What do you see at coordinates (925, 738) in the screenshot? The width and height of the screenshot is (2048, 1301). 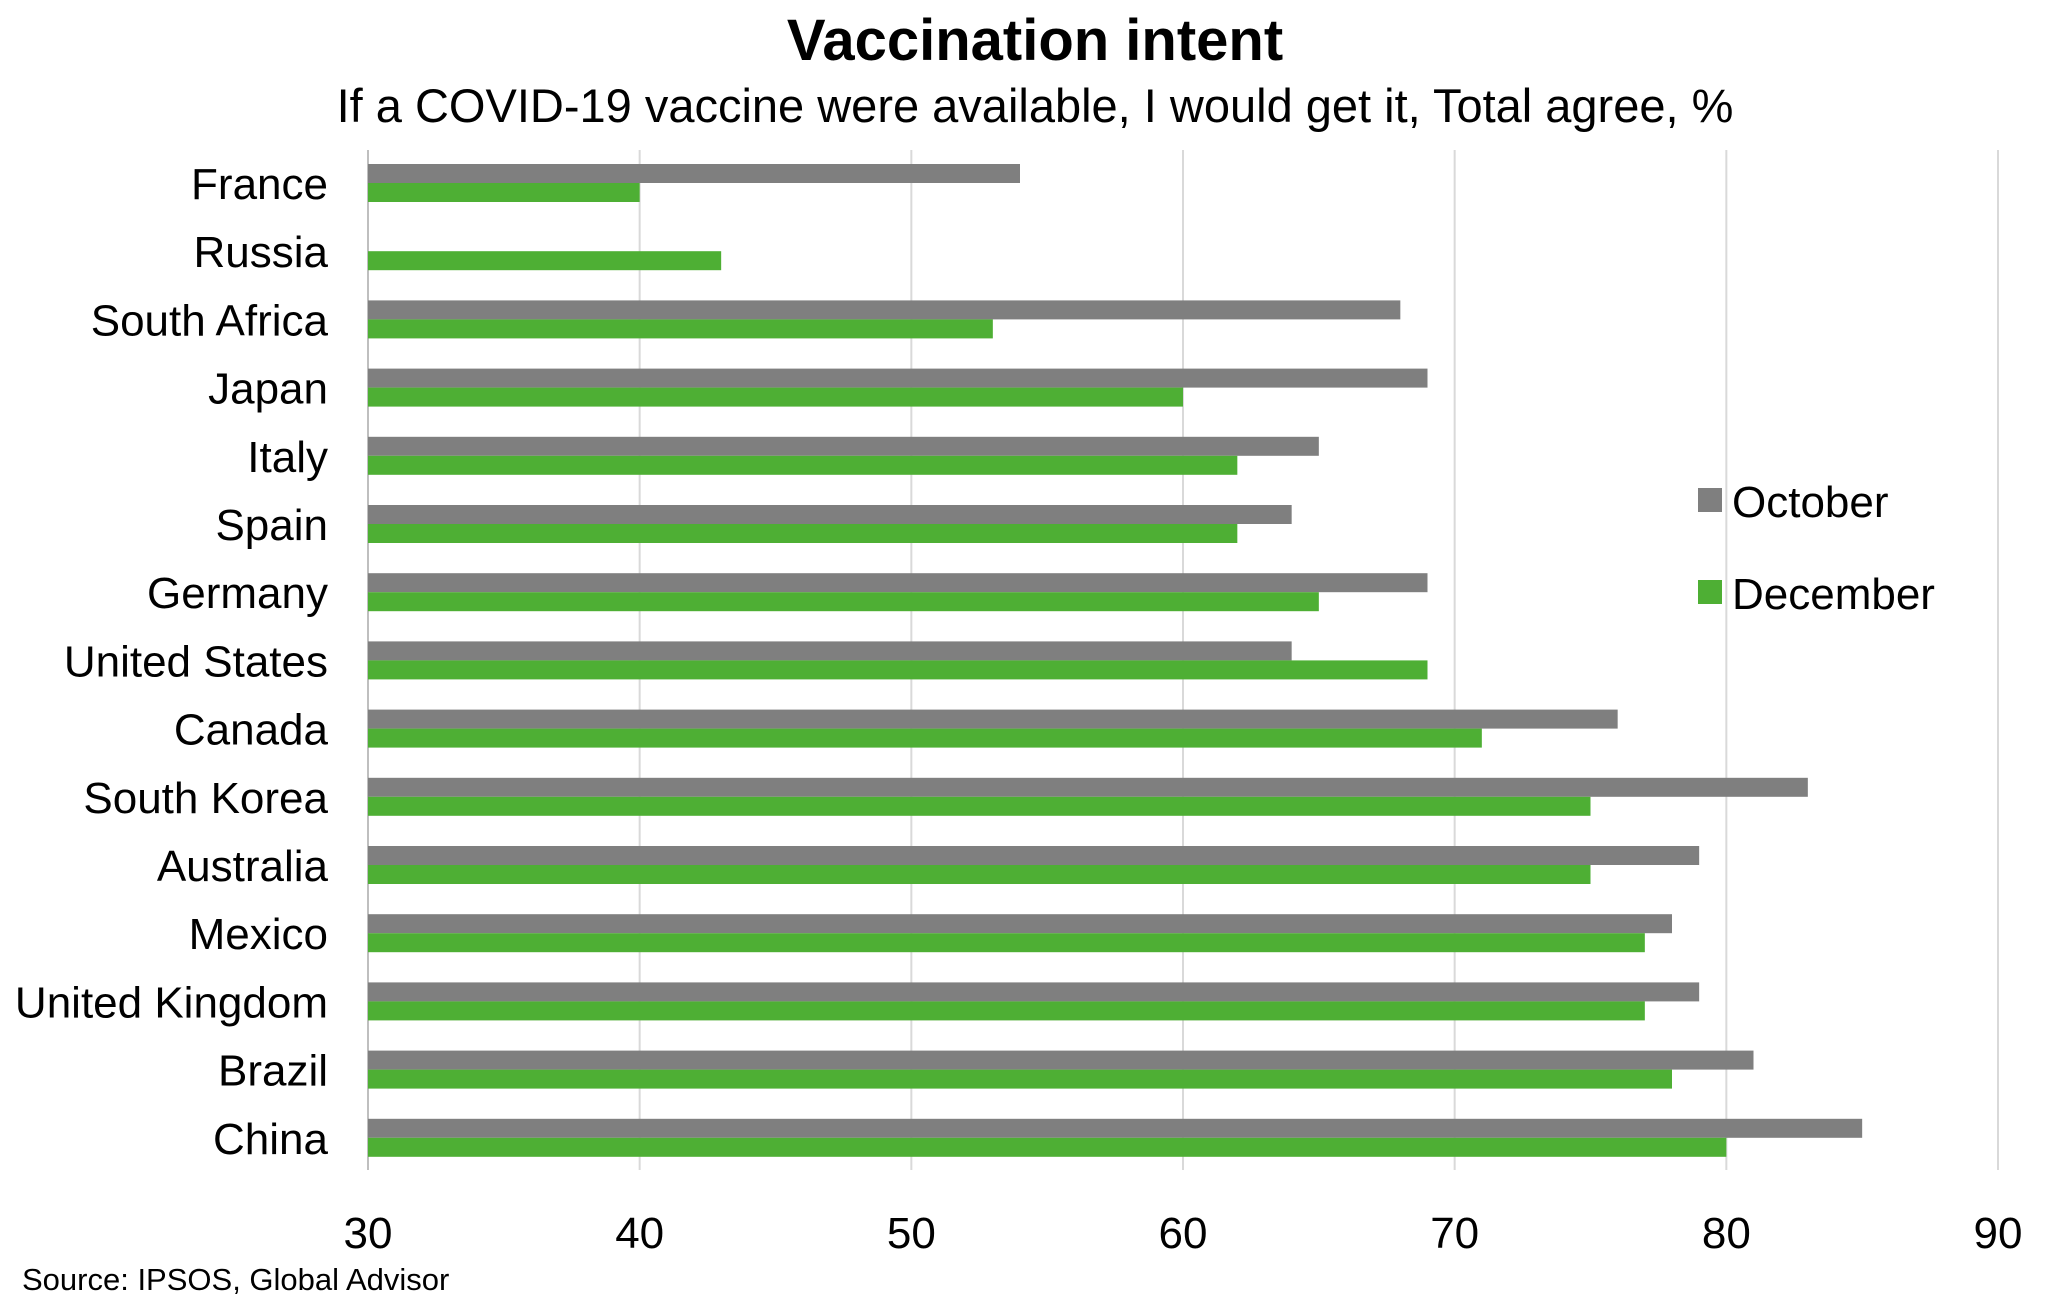 I see `bar-december-canada` at bounding box center [925, 738].